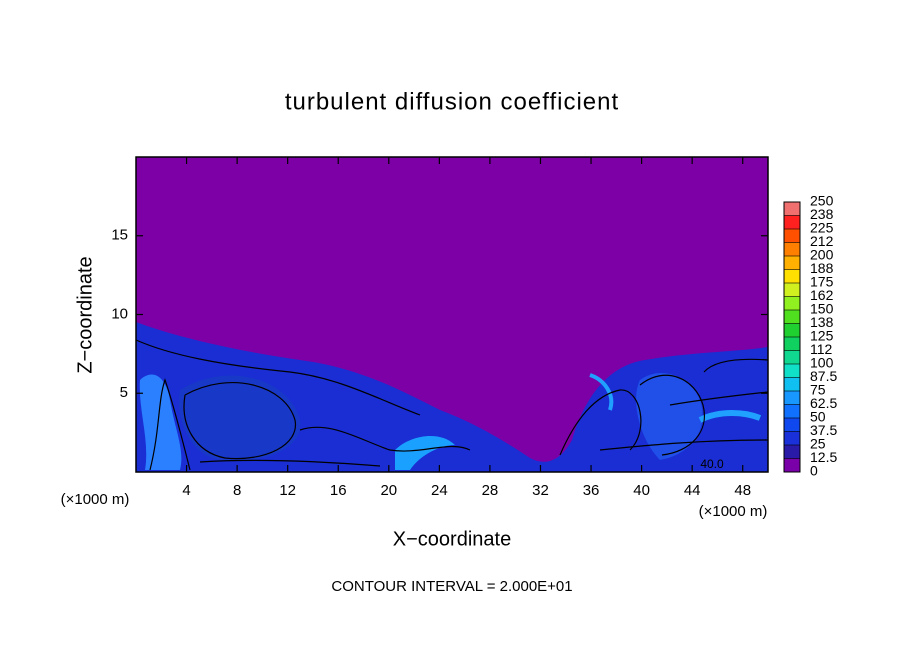 This screenshot has height=654, width=904. What do you see at coordinates (439, 490) in the screenshot?
I see `x-tick-label: 24` at bounding box center [439, 490].